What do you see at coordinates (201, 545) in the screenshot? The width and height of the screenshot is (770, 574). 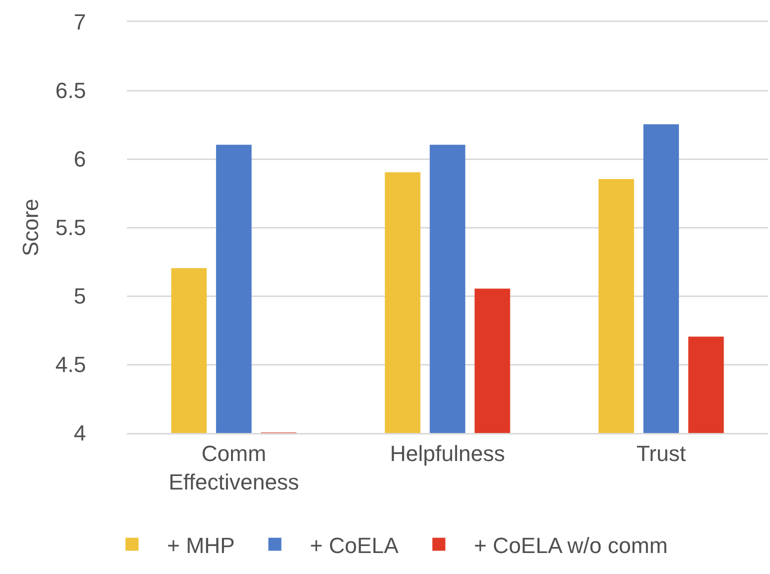 I see `legend-label: + MHP` at bounding box center [201, 545].